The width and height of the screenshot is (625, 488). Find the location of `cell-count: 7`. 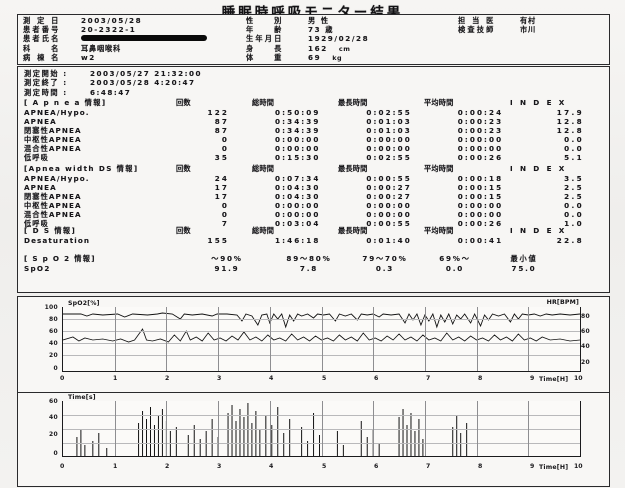

cell-count: 7 is located at coordinates (225, 224).